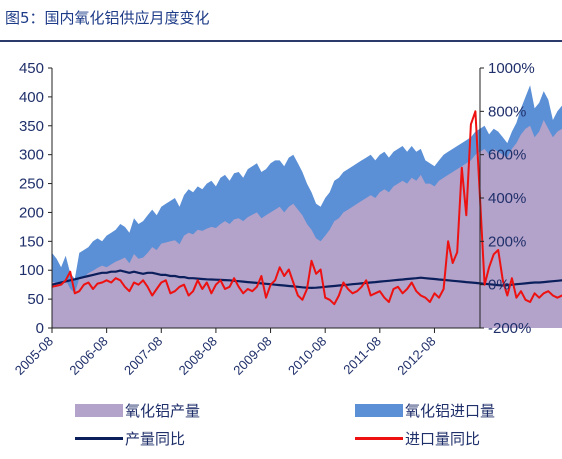  I want to click on series-line-production-yoy, so click(306, 279).